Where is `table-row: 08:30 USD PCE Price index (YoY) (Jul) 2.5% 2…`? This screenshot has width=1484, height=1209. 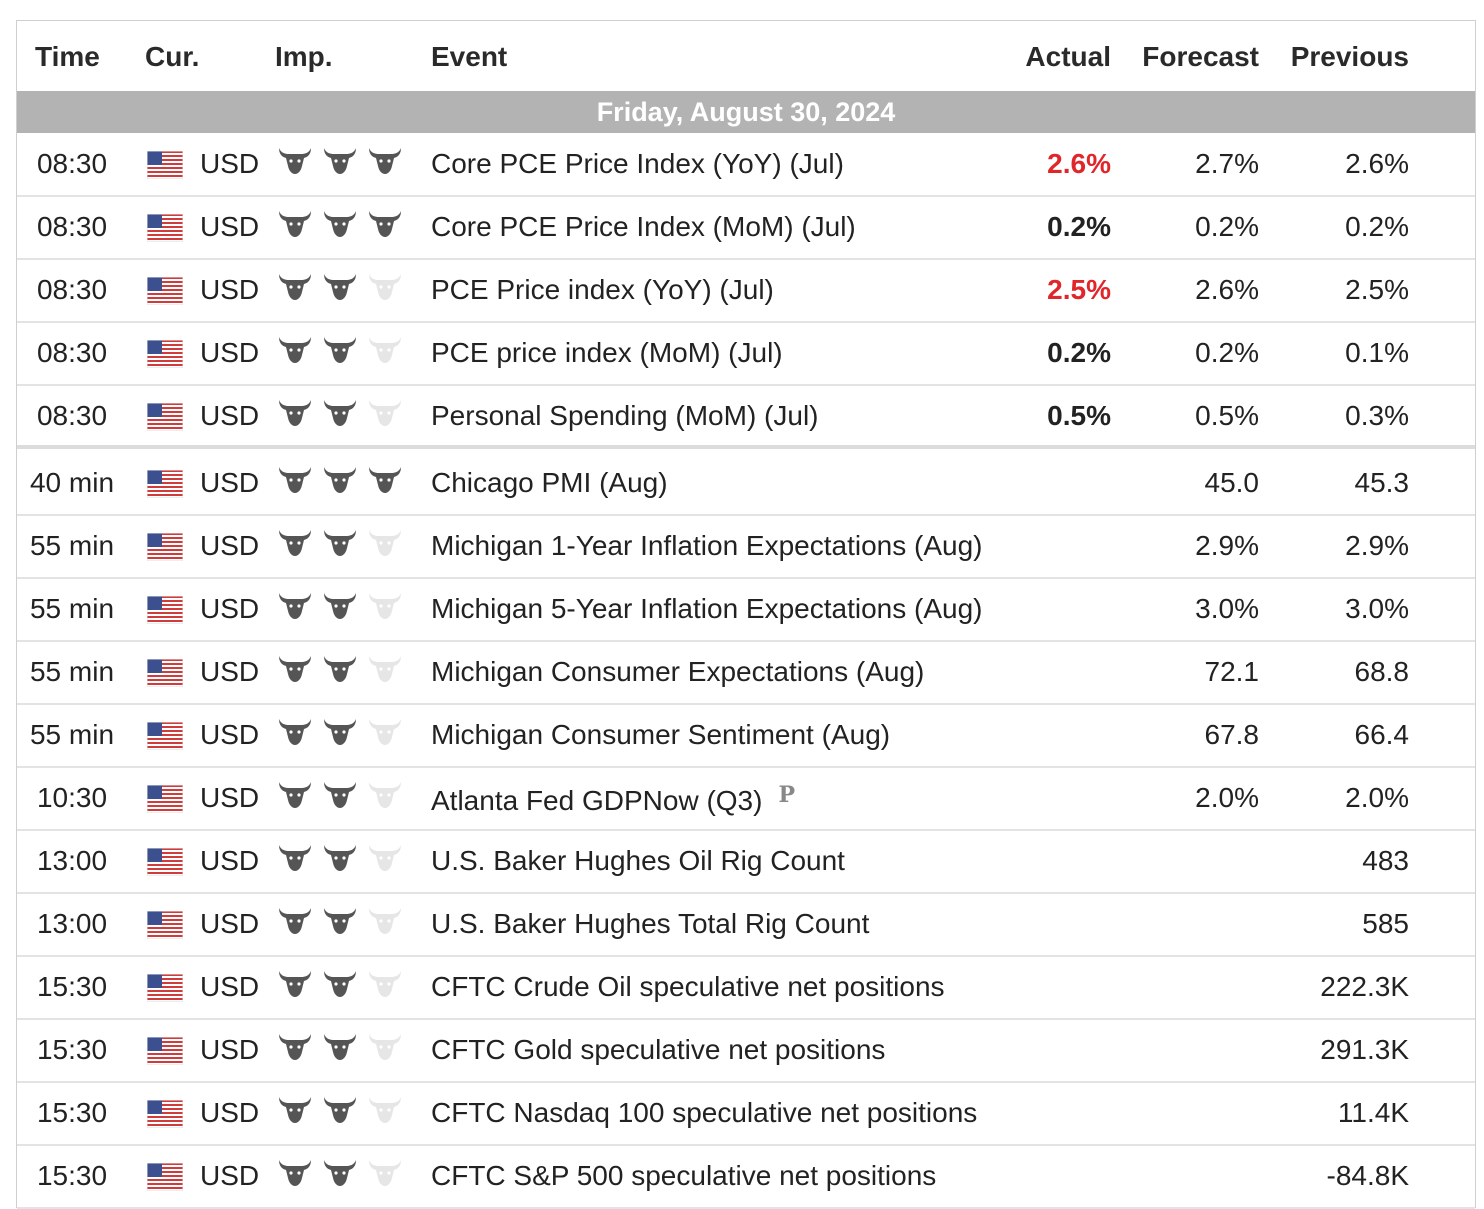
table-row: 08:30 USD PCE Price index (YoY) (Jul) 2.5% 2… is located at coordinates (746, 291).